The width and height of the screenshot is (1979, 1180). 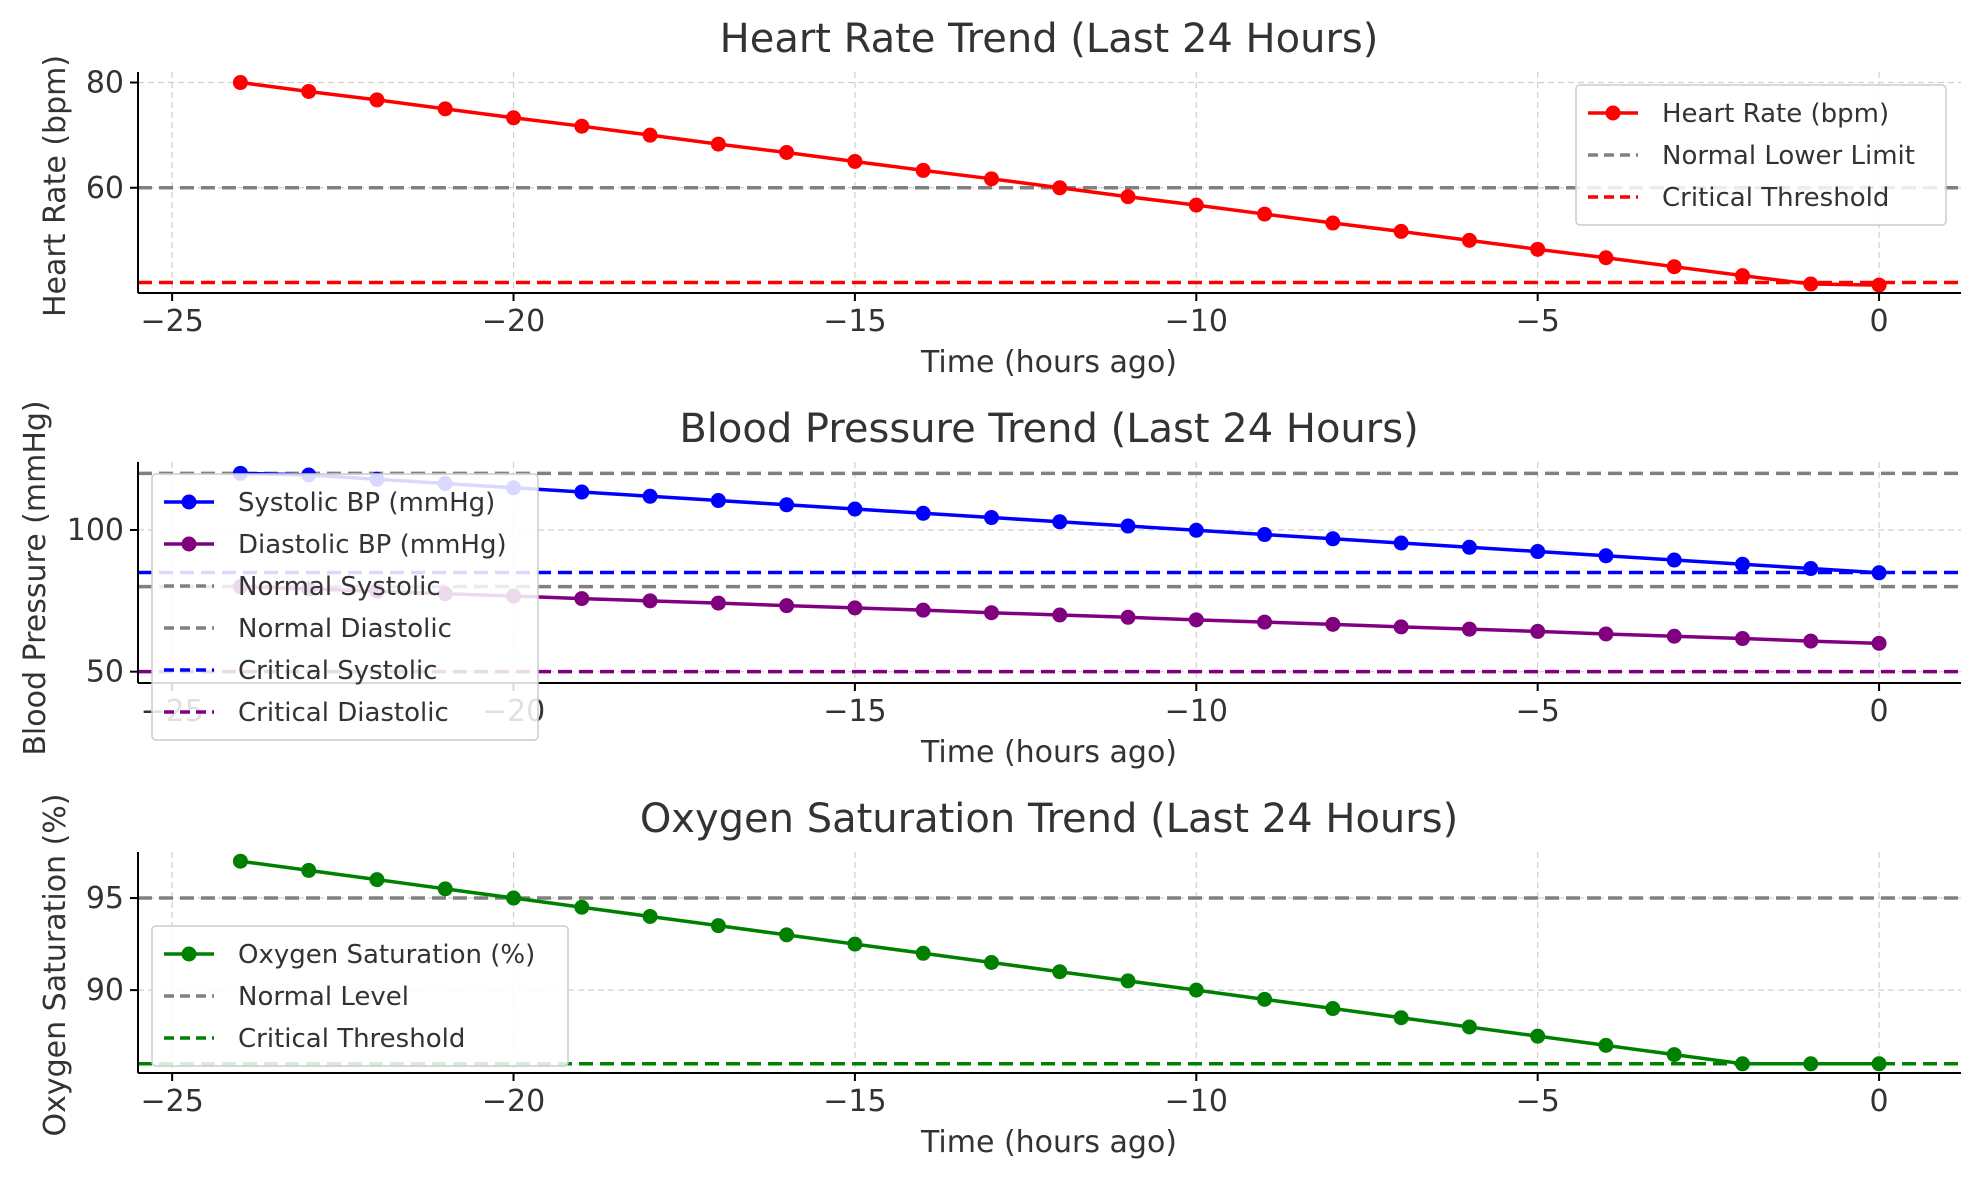 I want to click on legend-label: Diastolic BP (mmHg), so click(x=372, y=545).